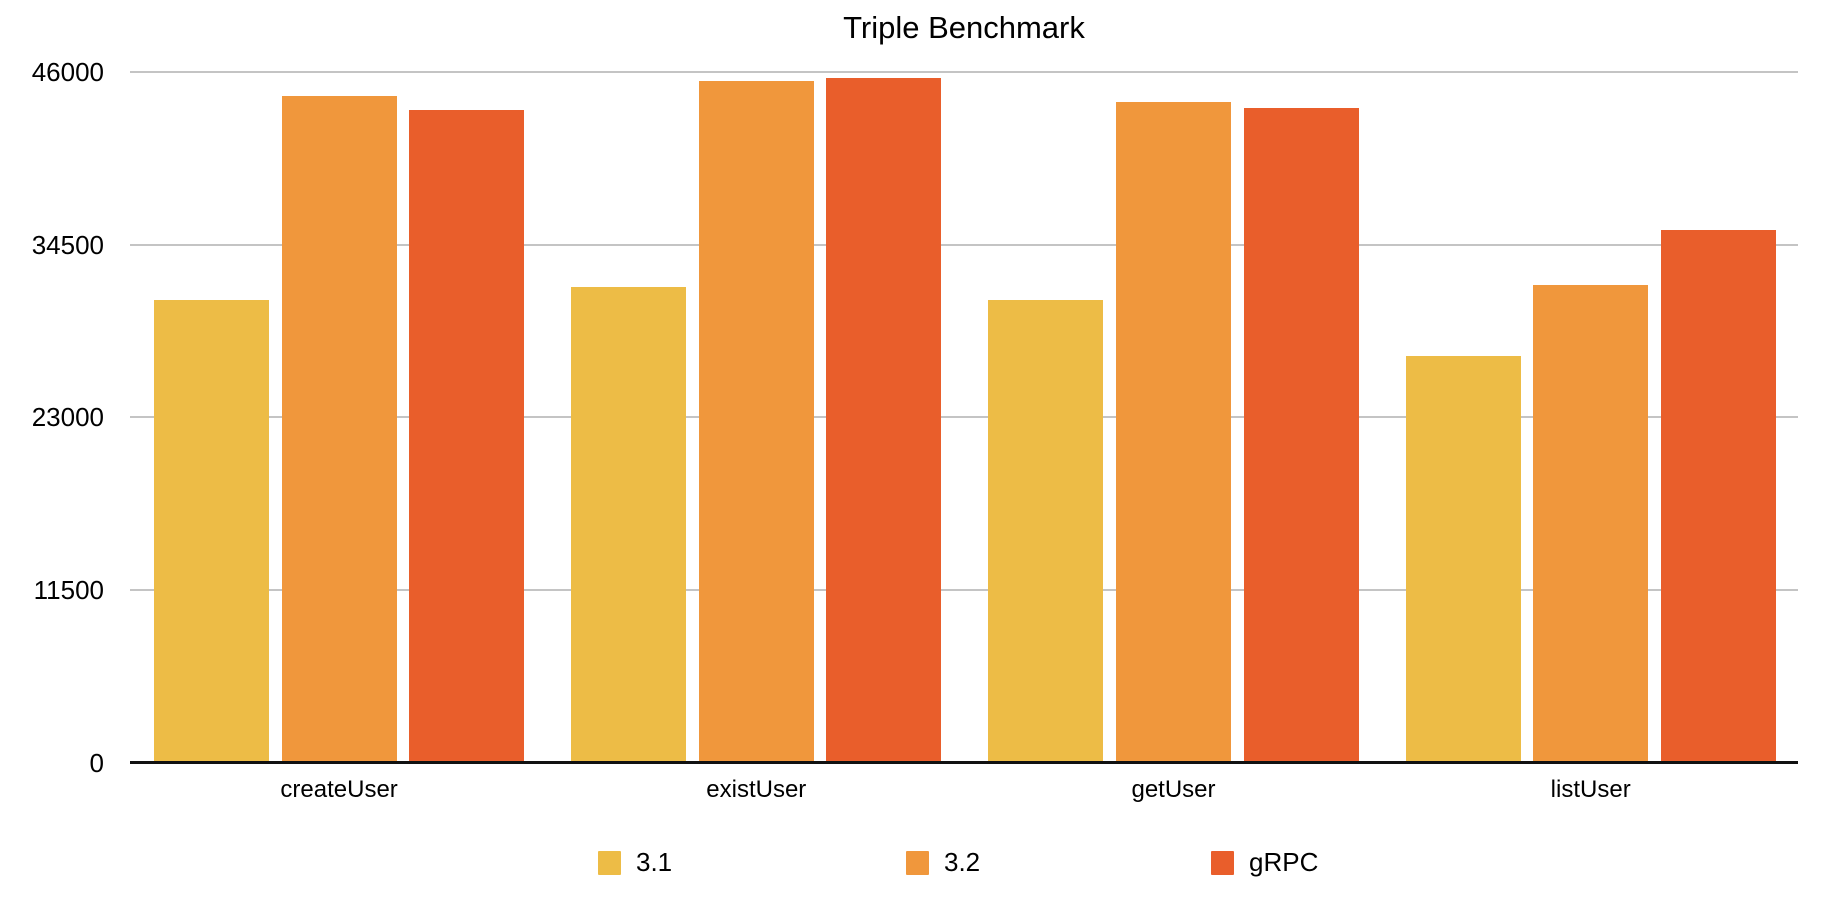 The image size is (1844, 912). What do you see at coordinates (1046, 531) in the screenshot?
I see `bar-getUser-3.1` at bounding box center [1046, 531].